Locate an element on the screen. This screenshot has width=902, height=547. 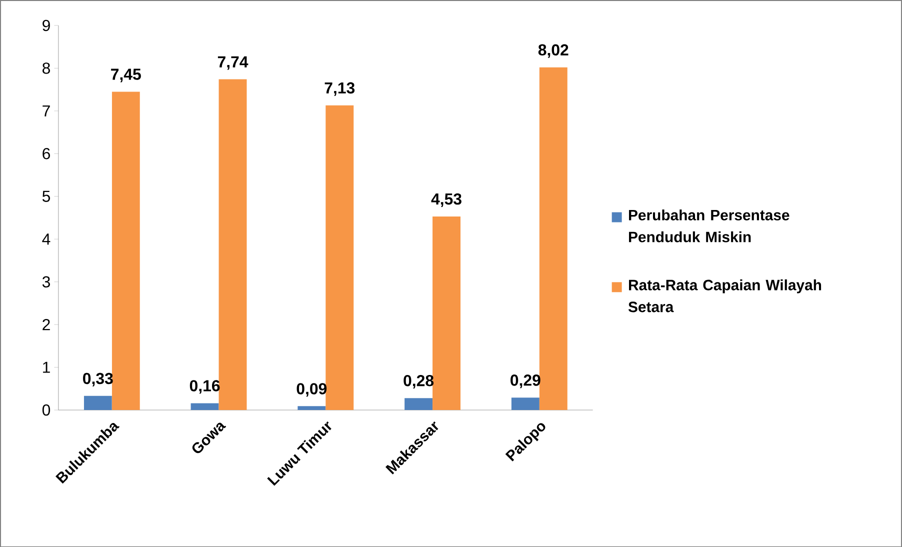
y-tick-label: 0 is located at coordinates (46, 410).